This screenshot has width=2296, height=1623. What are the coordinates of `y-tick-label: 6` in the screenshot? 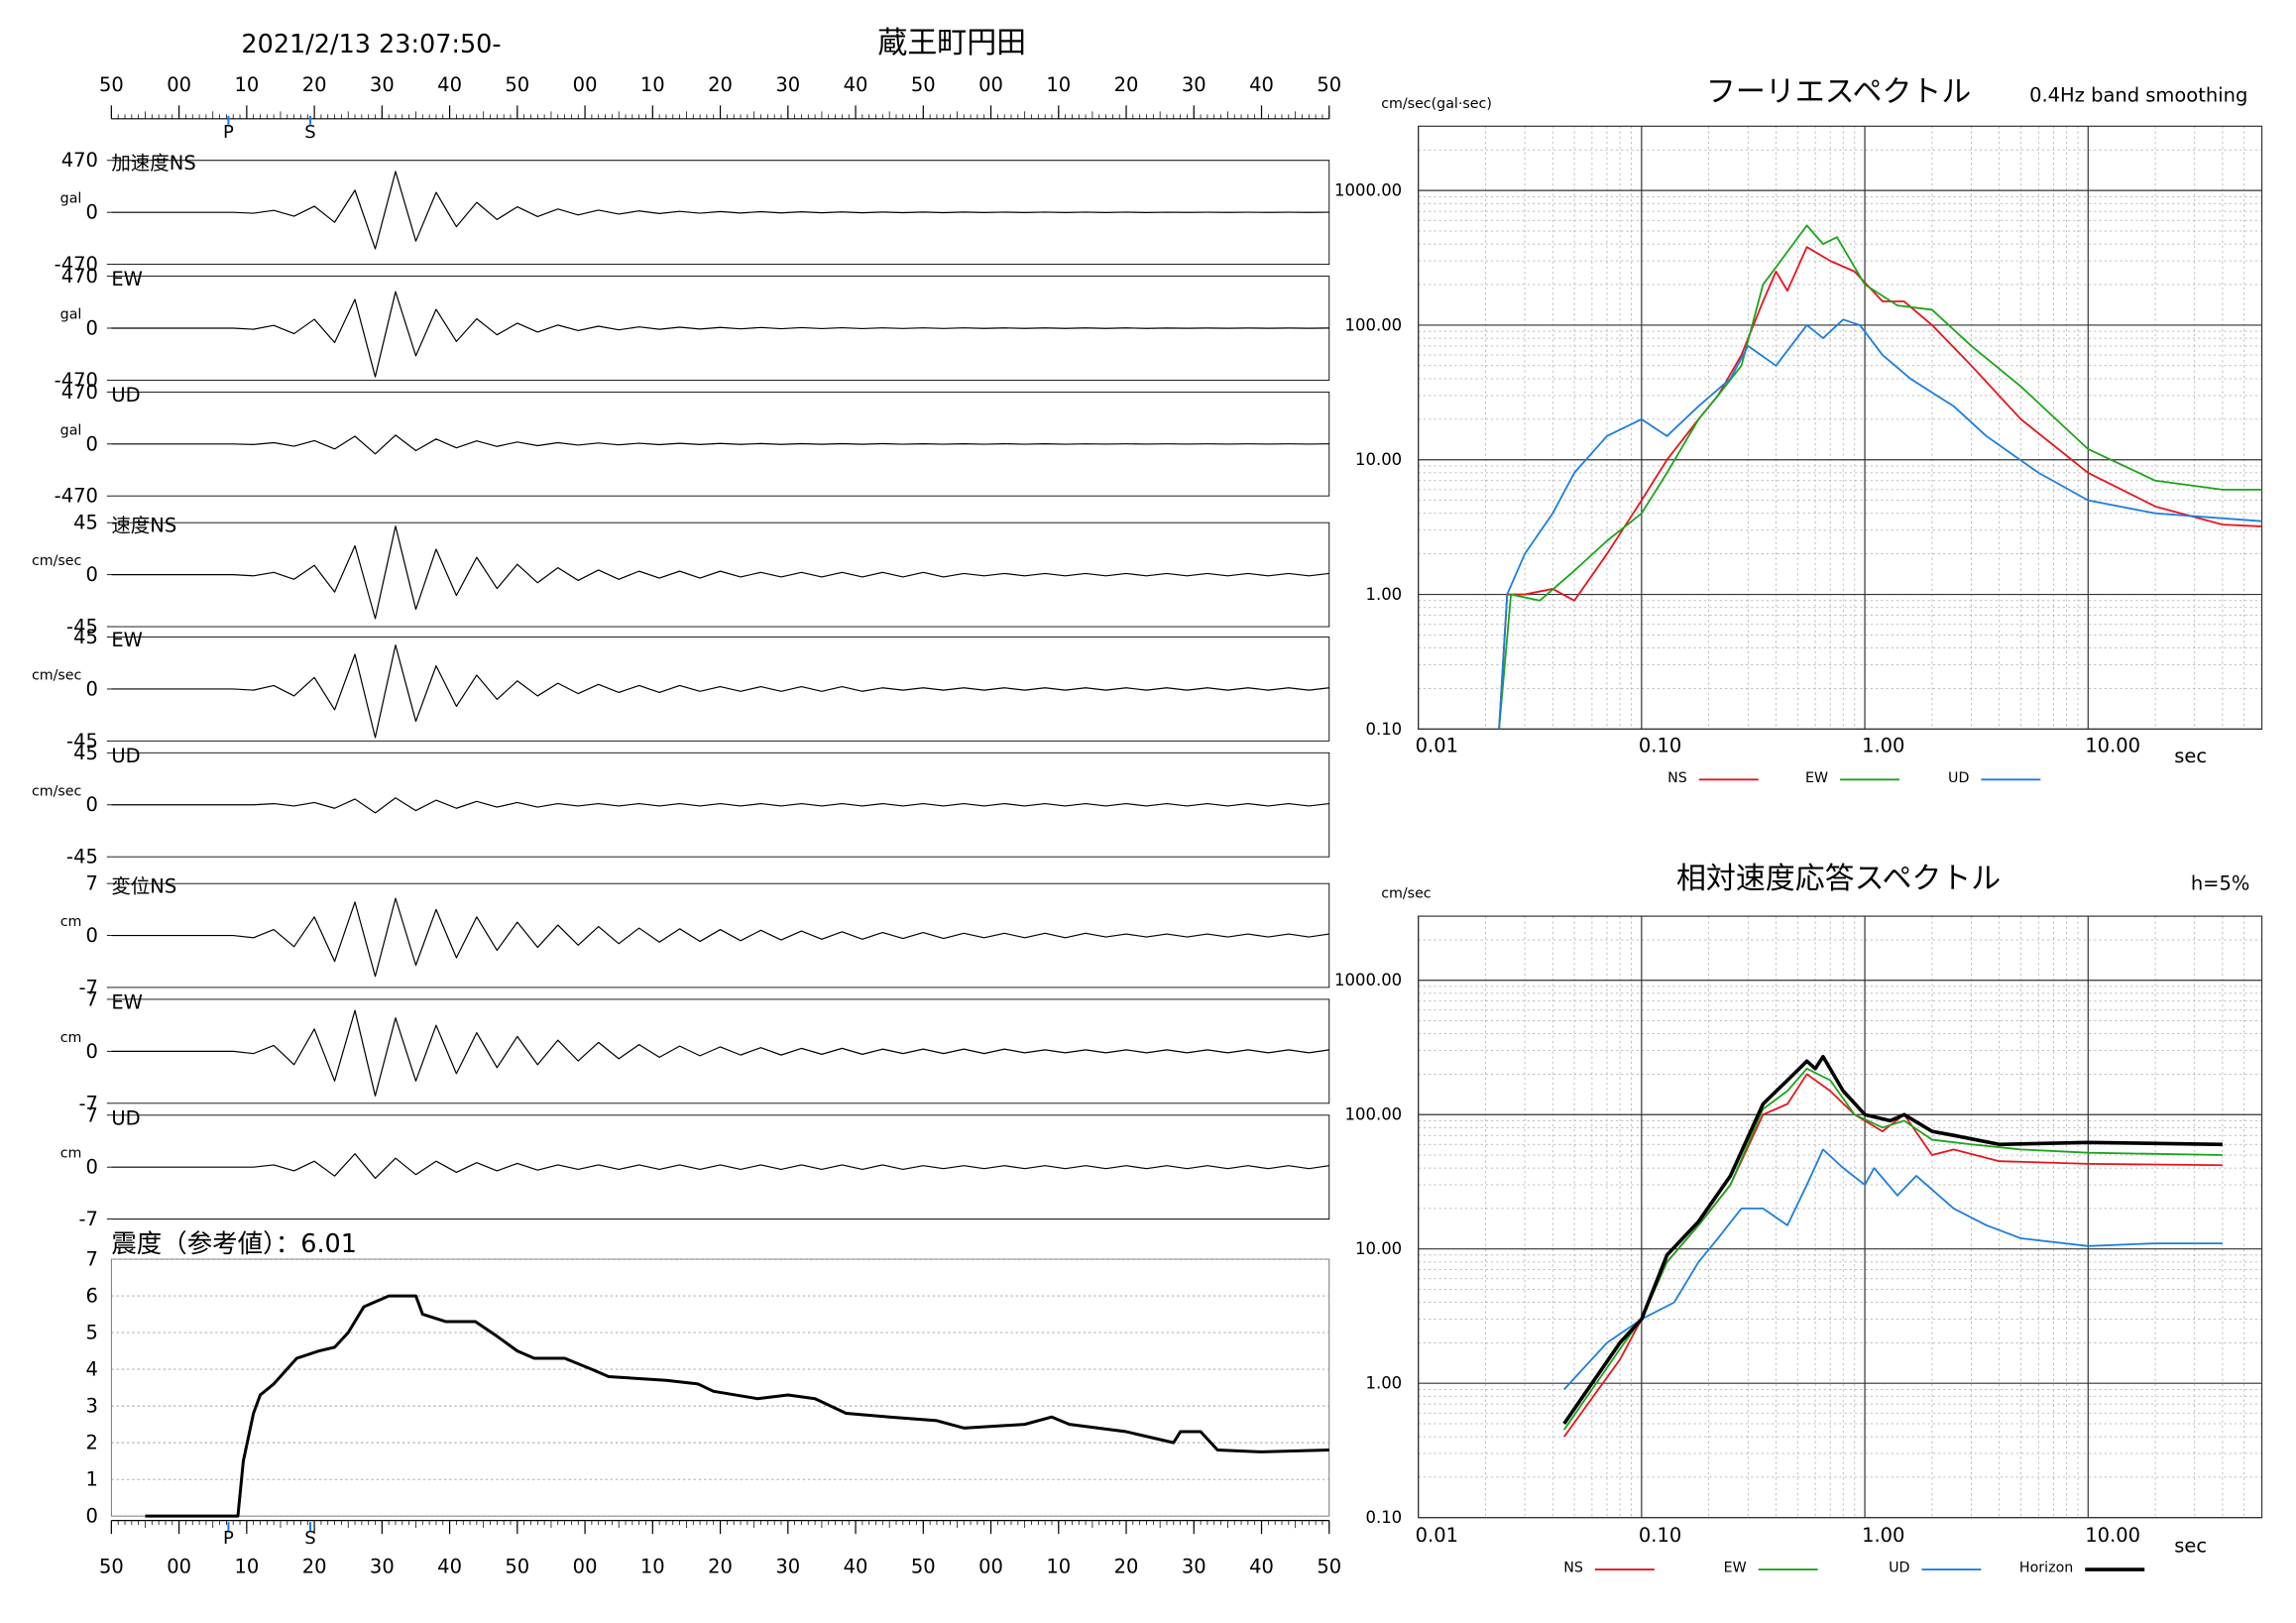 It's located at (91, 1296).